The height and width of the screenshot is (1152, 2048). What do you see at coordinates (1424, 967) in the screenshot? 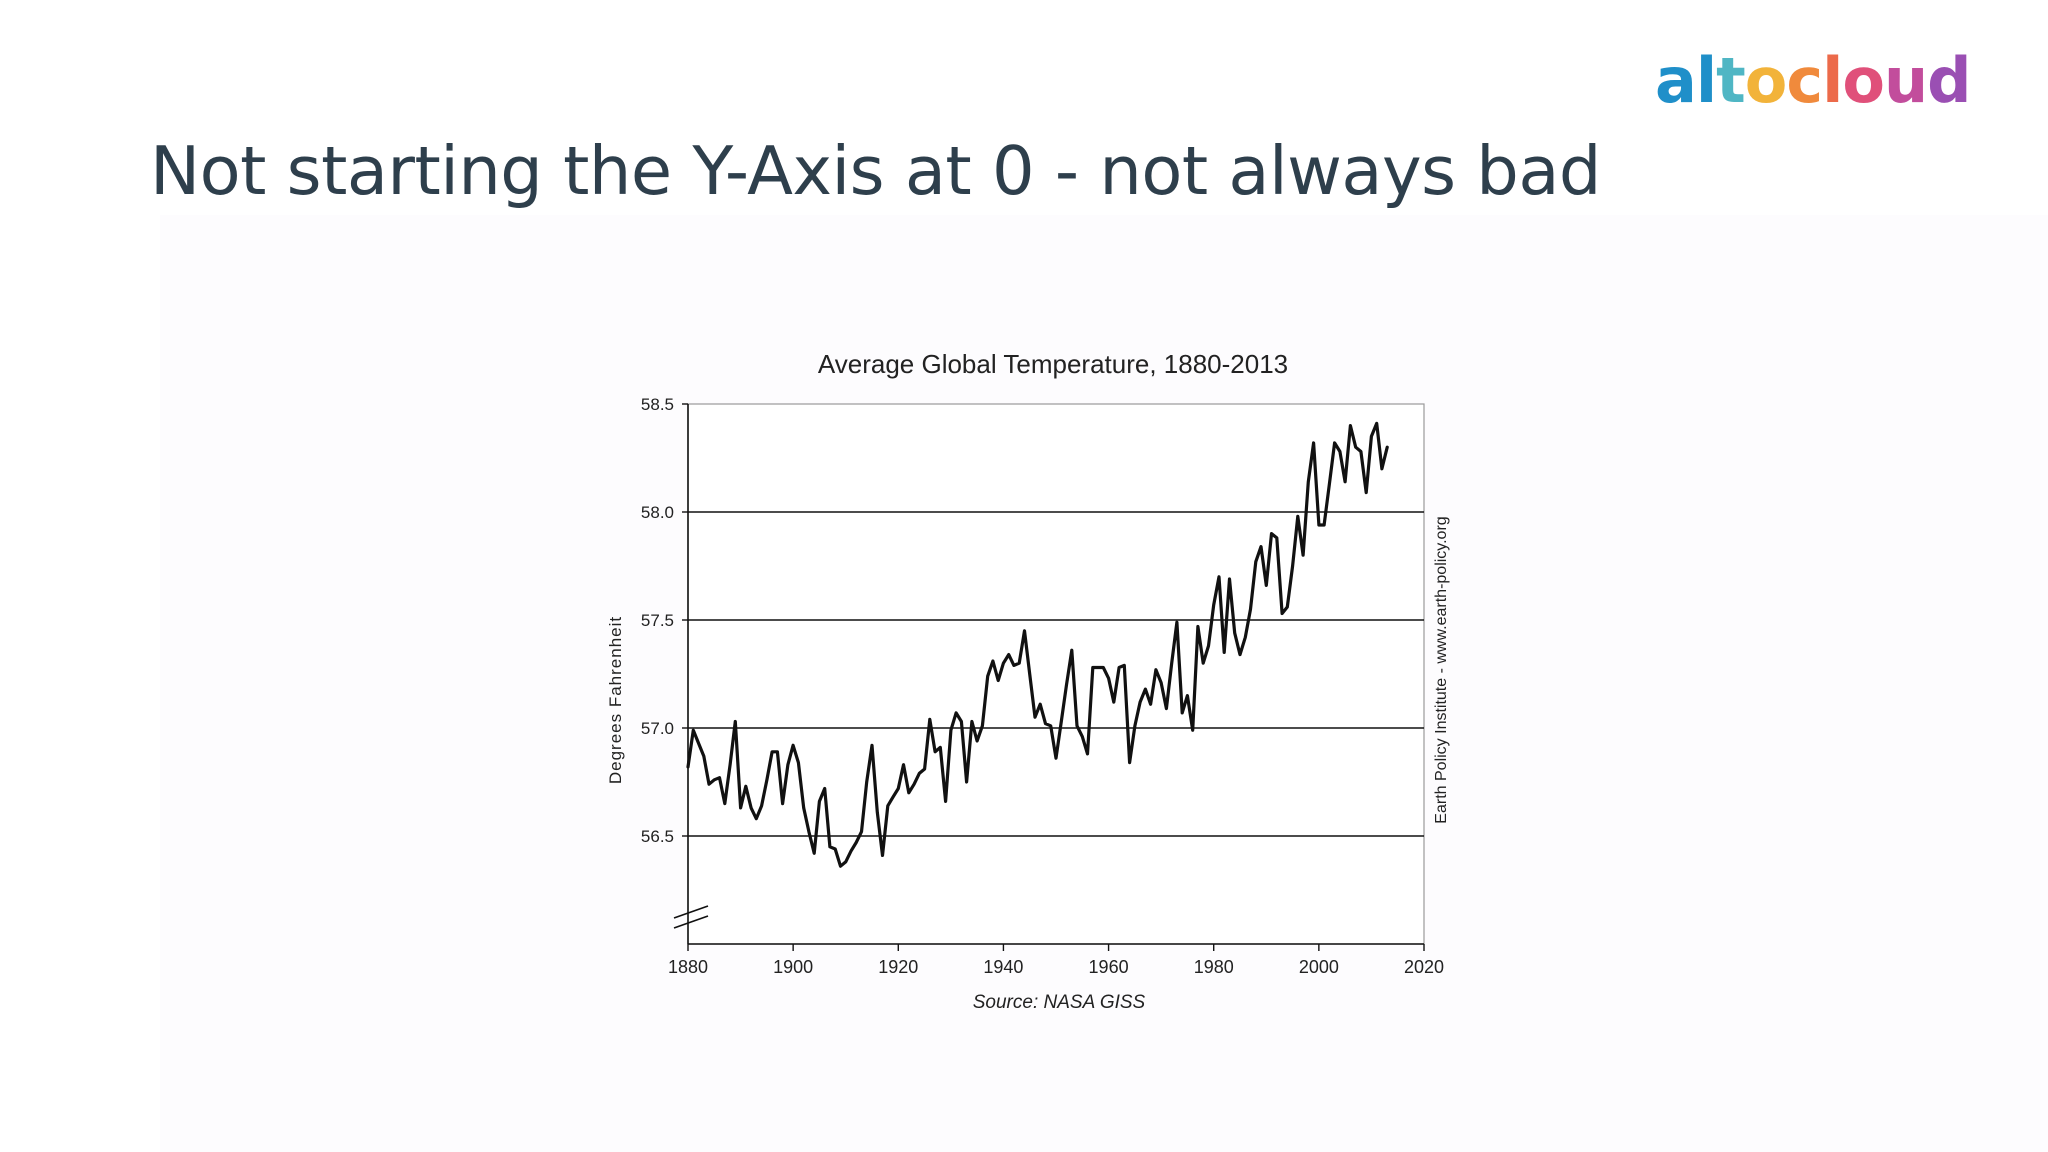
I see `x-tick-label: 2020` at bounding box center [1424, 967].